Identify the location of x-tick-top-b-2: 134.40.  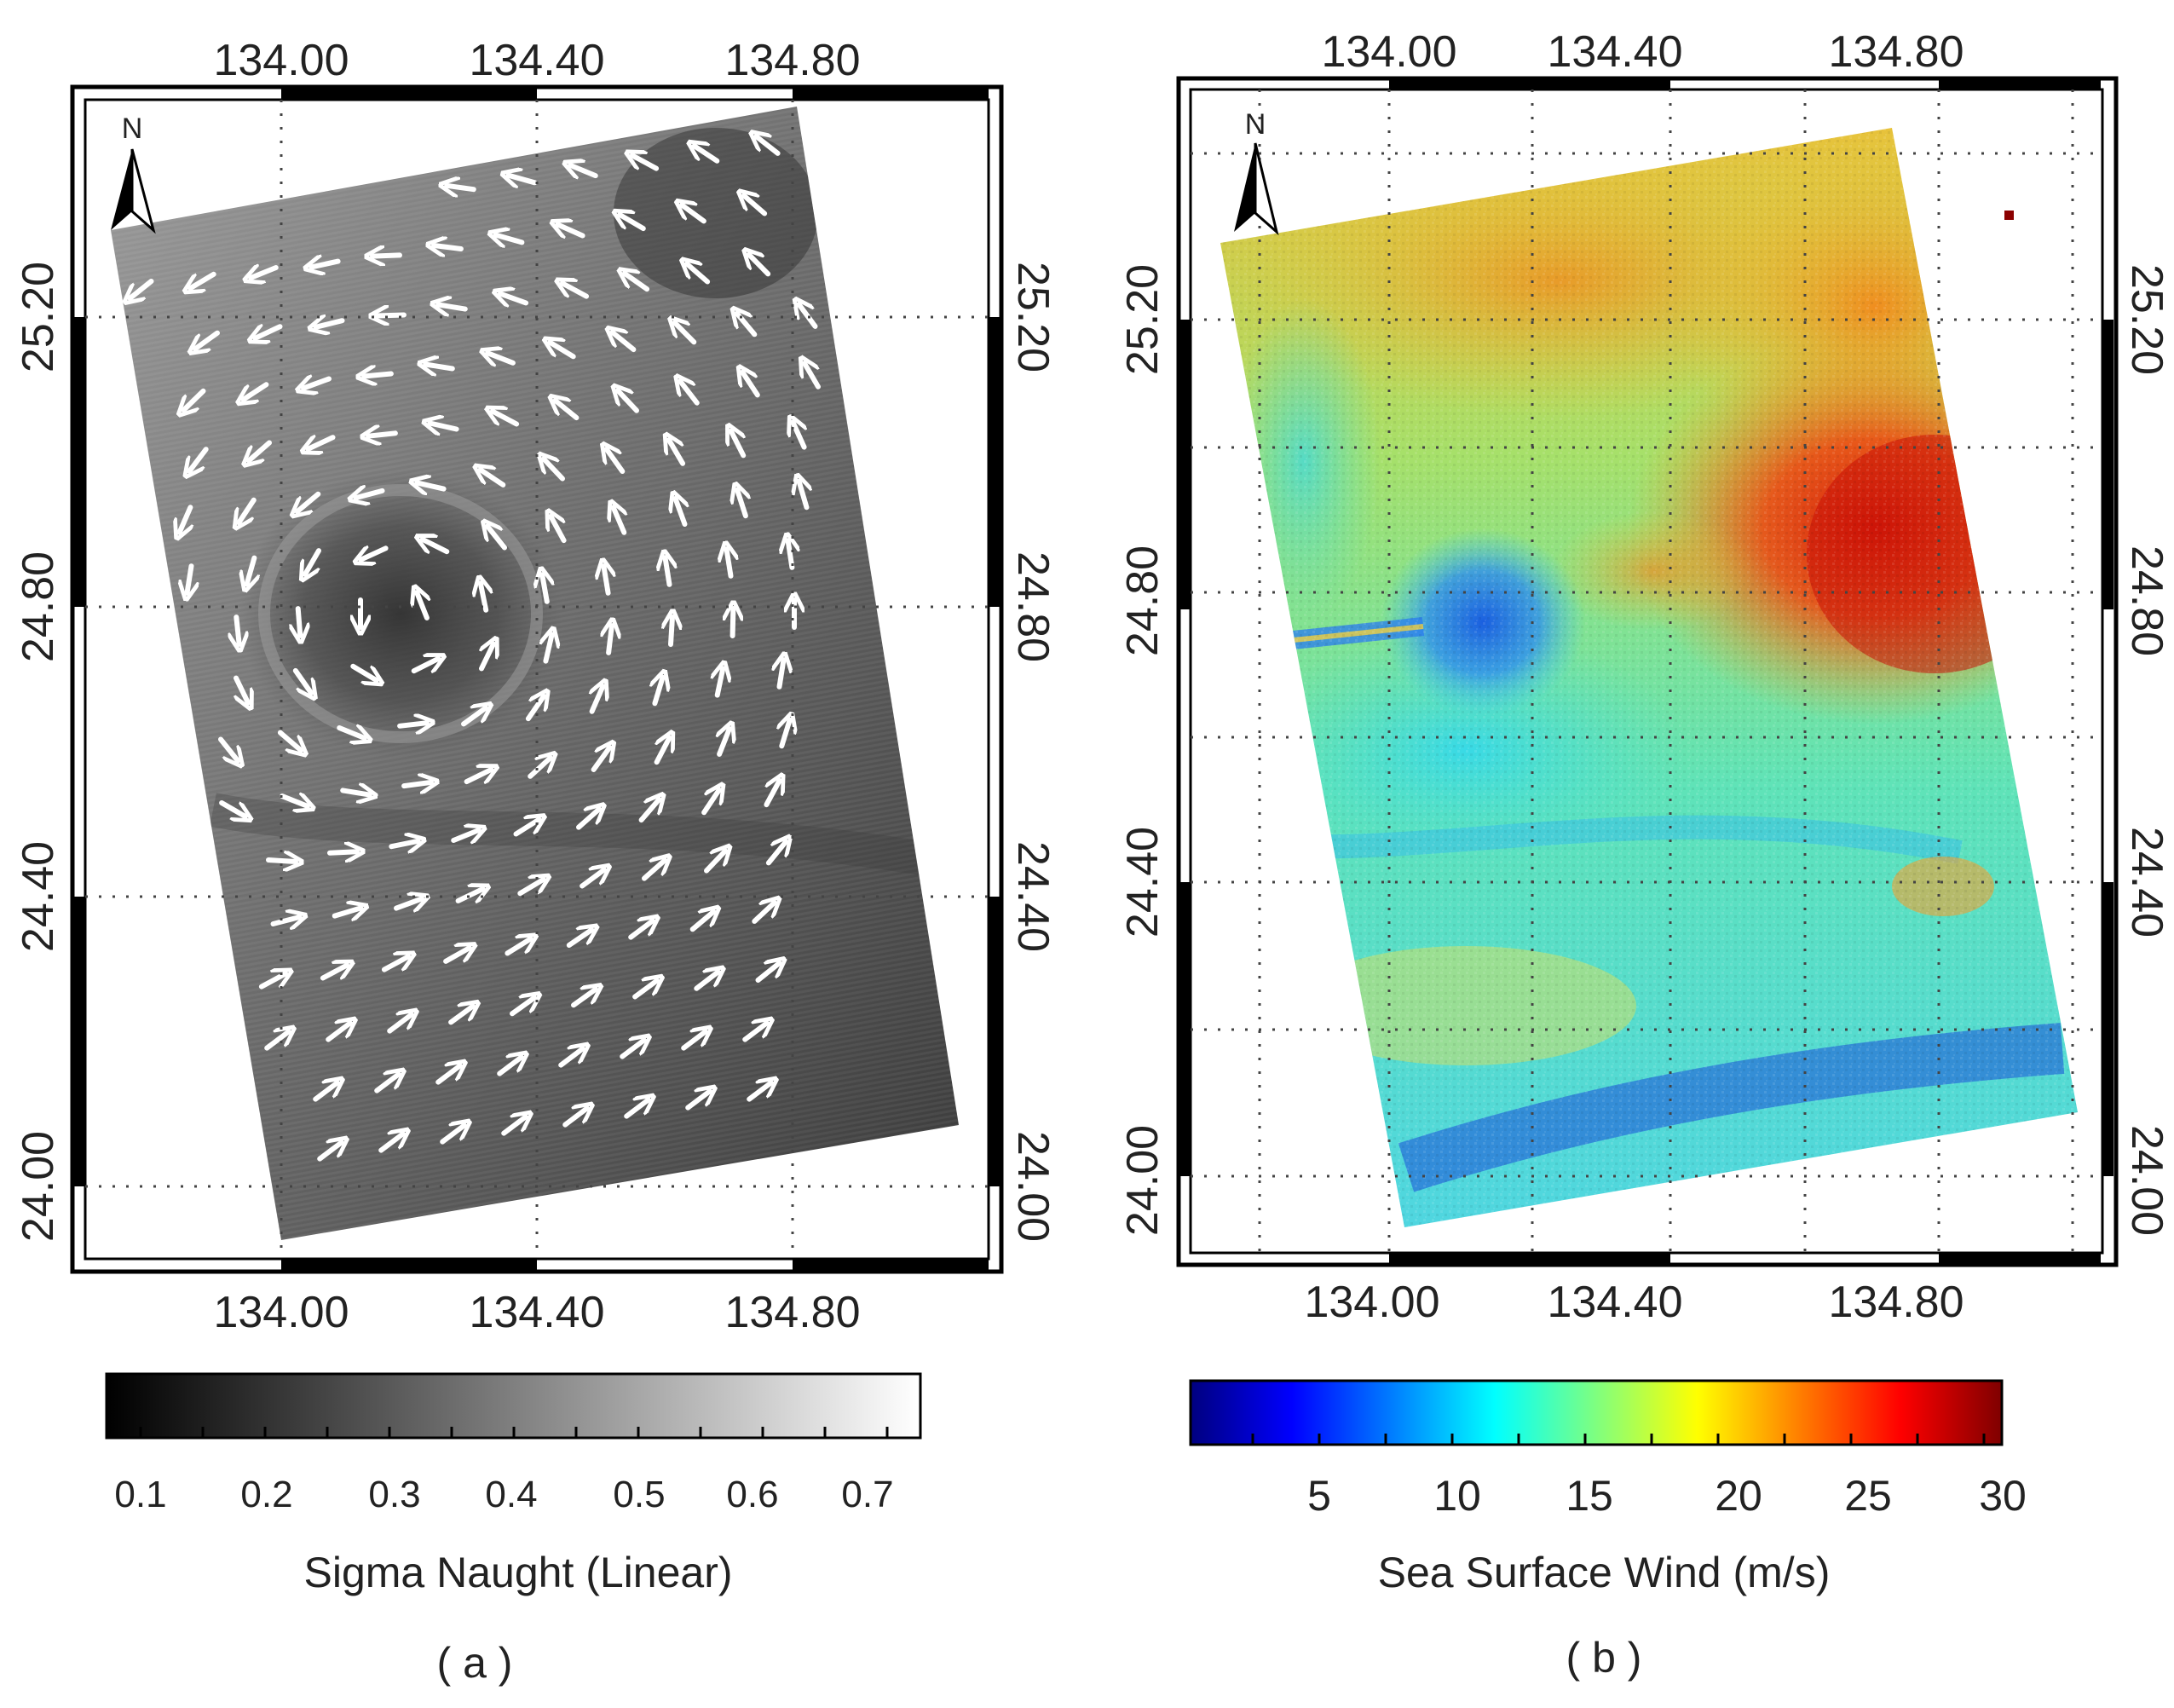
(1614, 52).